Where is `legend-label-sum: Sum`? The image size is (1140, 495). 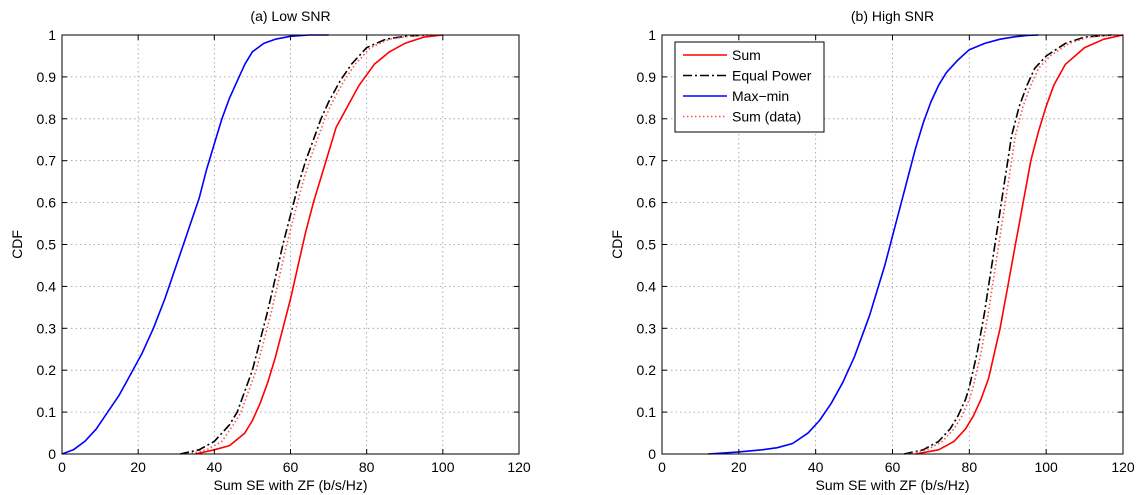 legend-label-sum: Sum is located at coordinates (746, 55).